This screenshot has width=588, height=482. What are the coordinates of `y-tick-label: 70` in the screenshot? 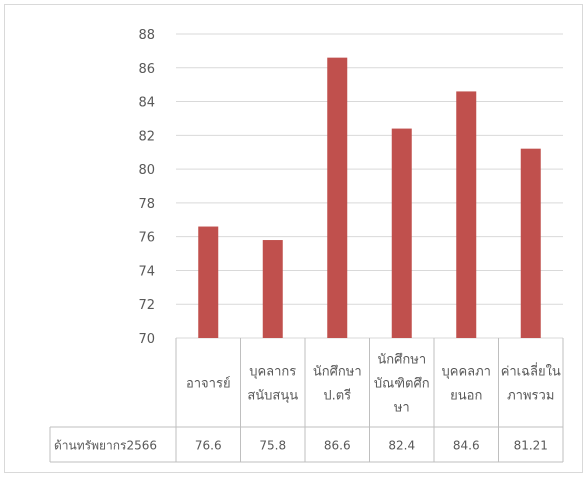 It's located at (146, 339).